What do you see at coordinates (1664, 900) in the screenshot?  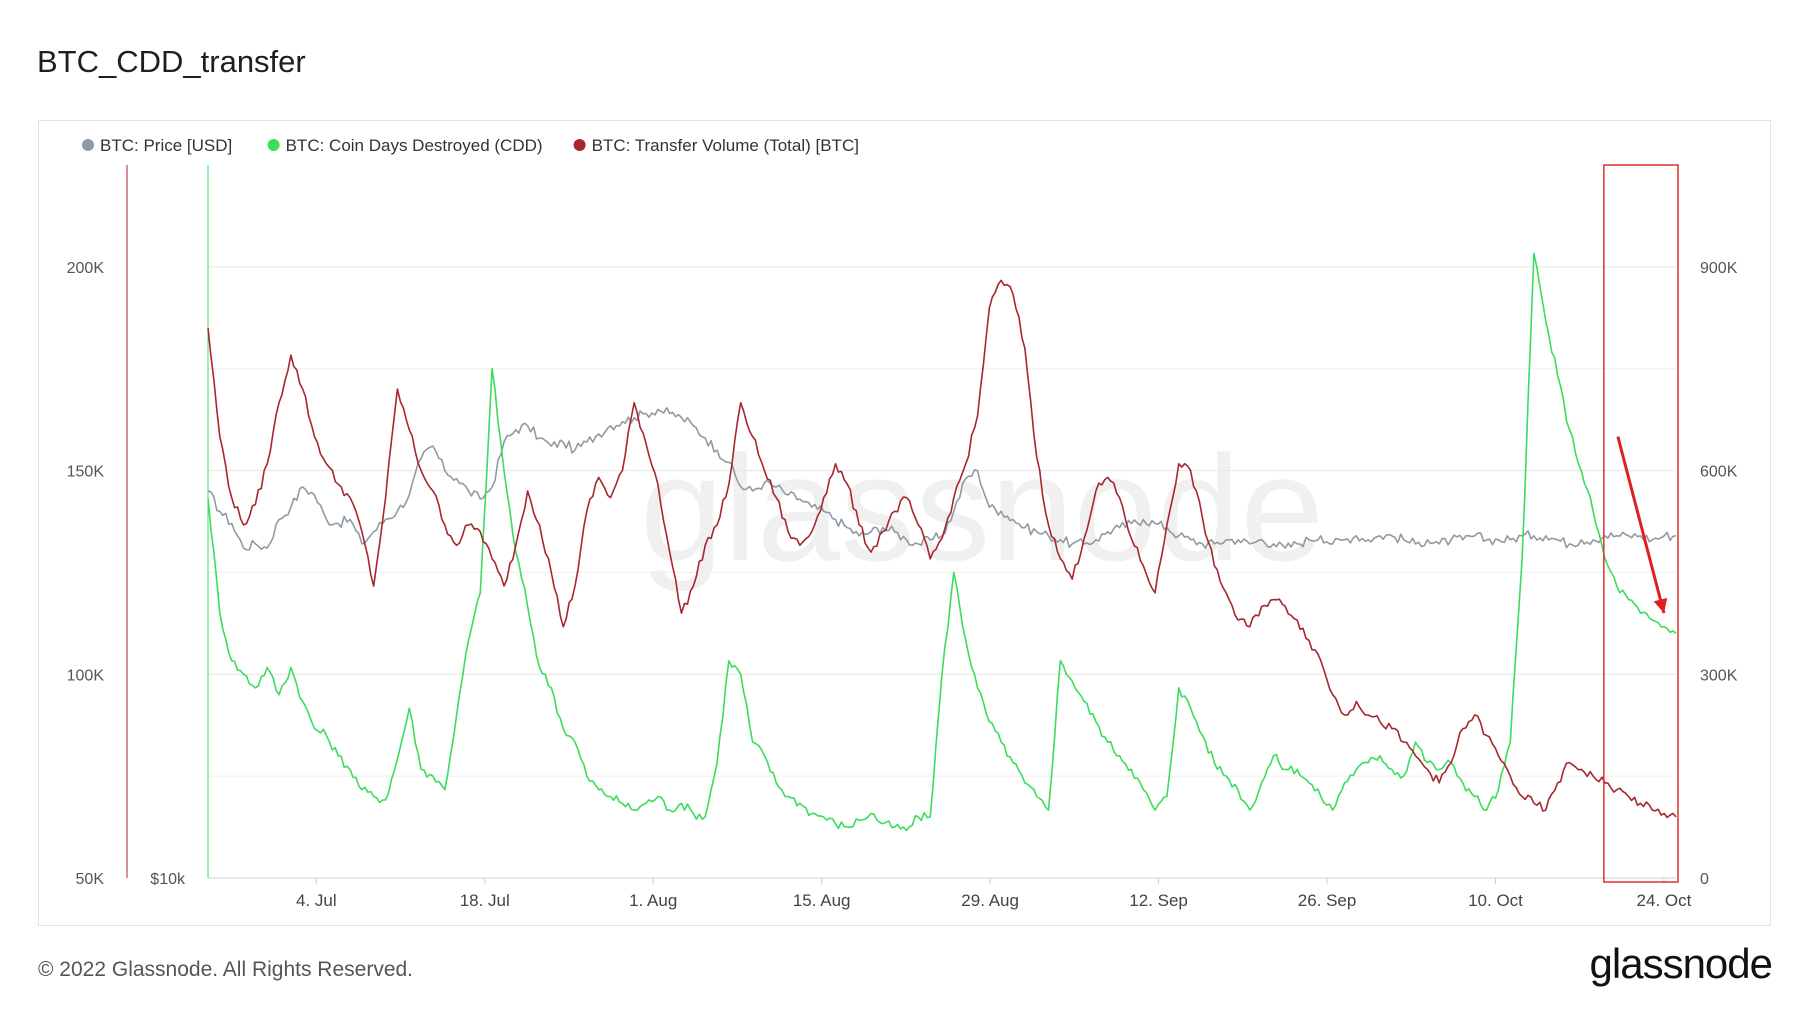 I see `x-axis-tick-label: 24. Oct` at bounding box center [1664, 900].